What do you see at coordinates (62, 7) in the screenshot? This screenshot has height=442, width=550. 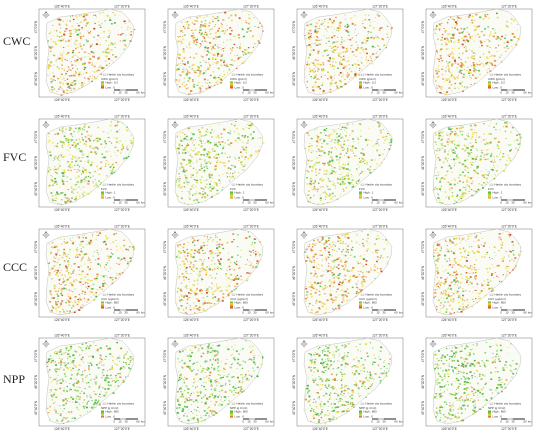 I see `tick-label-top: 126°40'0"E` at bounding box center [62, 7].